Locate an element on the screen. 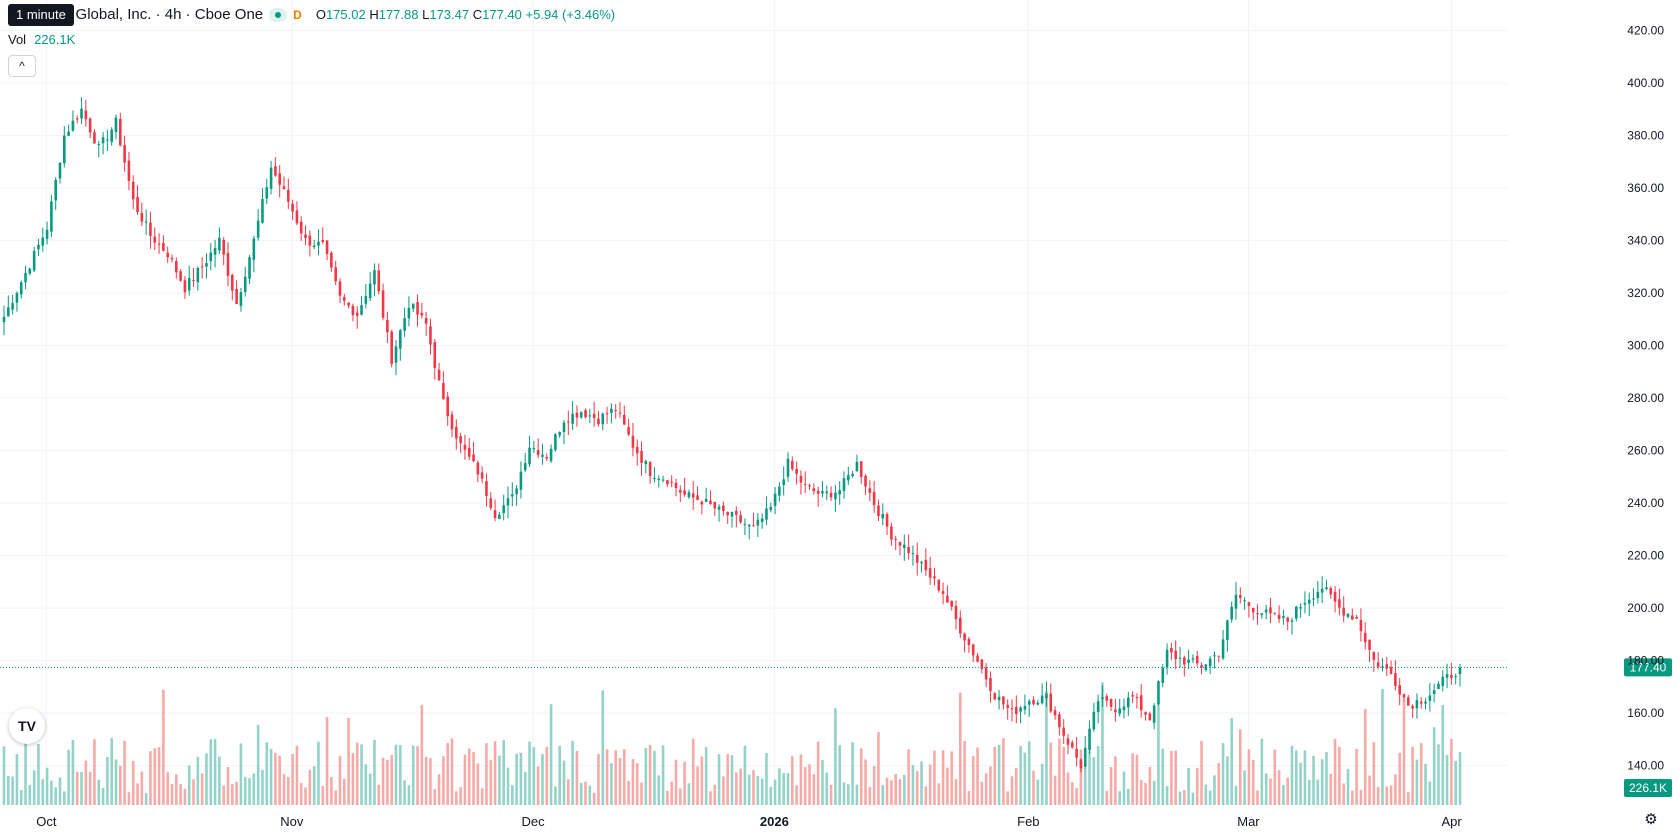  tradingview-logo: TV is located at coordinates (27, 726).